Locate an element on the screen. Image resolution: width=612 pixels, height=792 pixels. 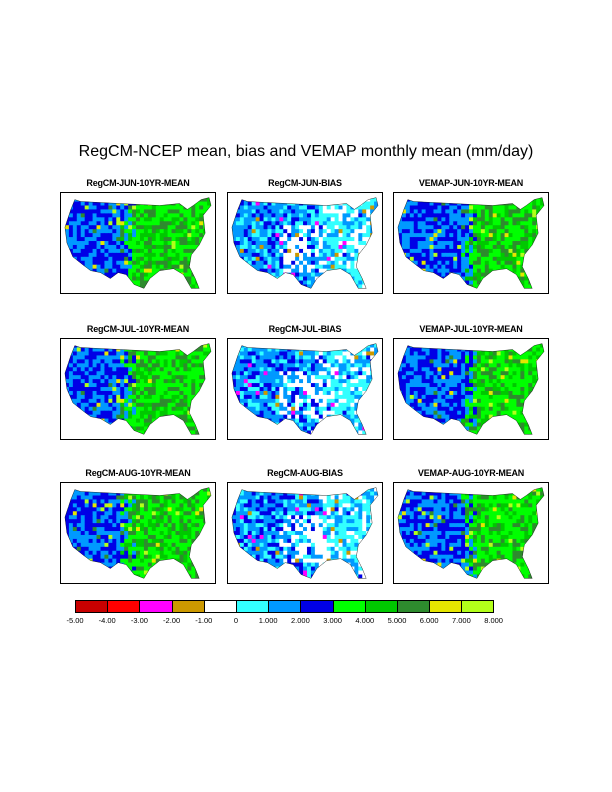
map-panel: RegCM-AUG-BIAS is located at coordinates (305, 525).